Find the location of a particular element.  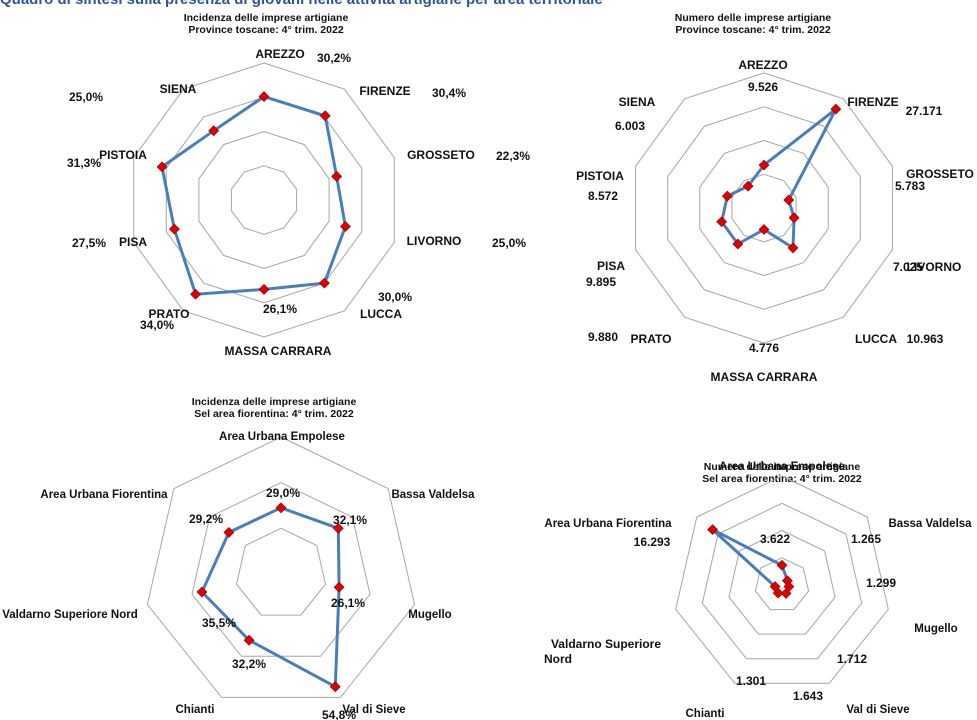

data-label-mugello: 26,1% is located at coordinates (348, 603).